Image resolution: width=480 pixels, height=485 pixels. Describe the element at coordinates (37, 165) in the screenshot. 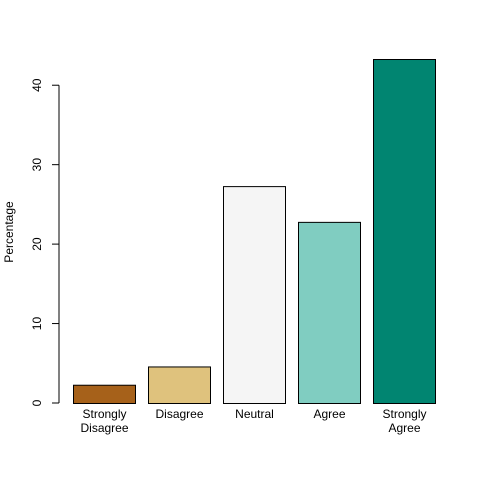

I see `y-tick-label: 30` at that location.